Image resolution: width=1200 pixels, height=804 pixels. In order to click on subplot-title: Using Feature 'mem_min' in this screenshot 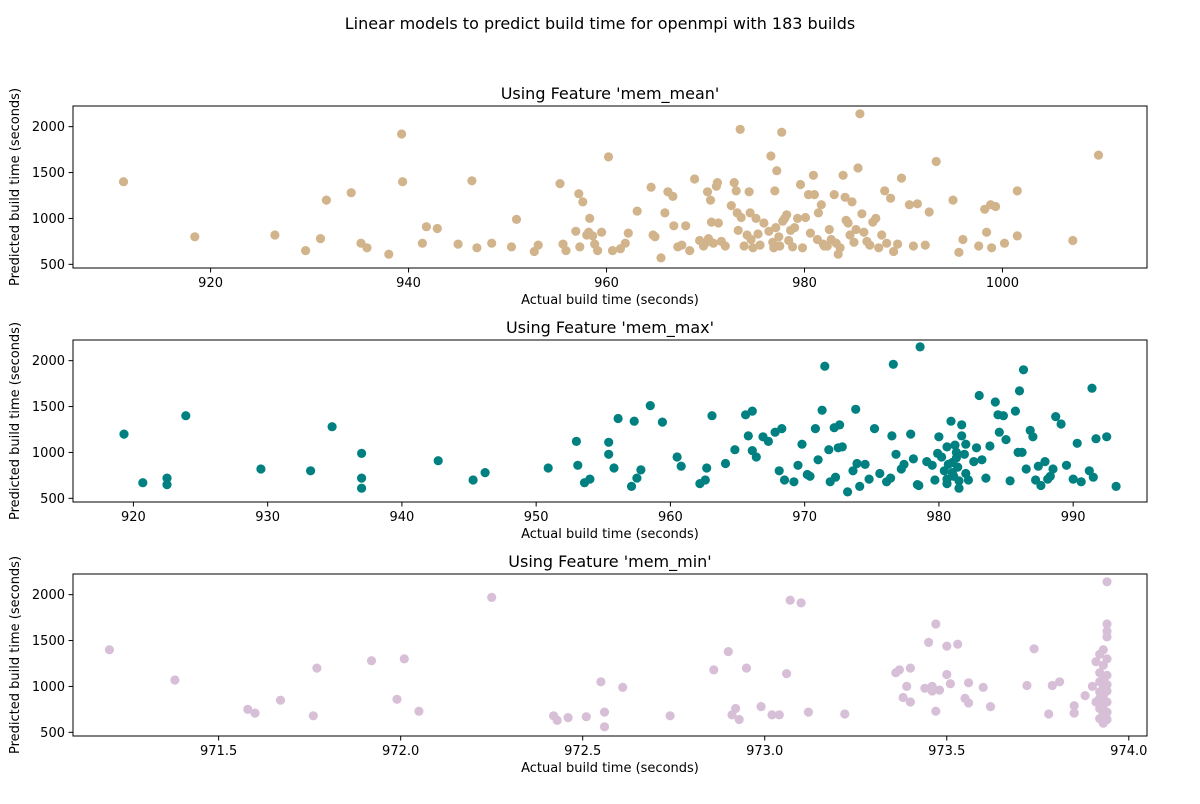, I will do `click(609, 562)`.